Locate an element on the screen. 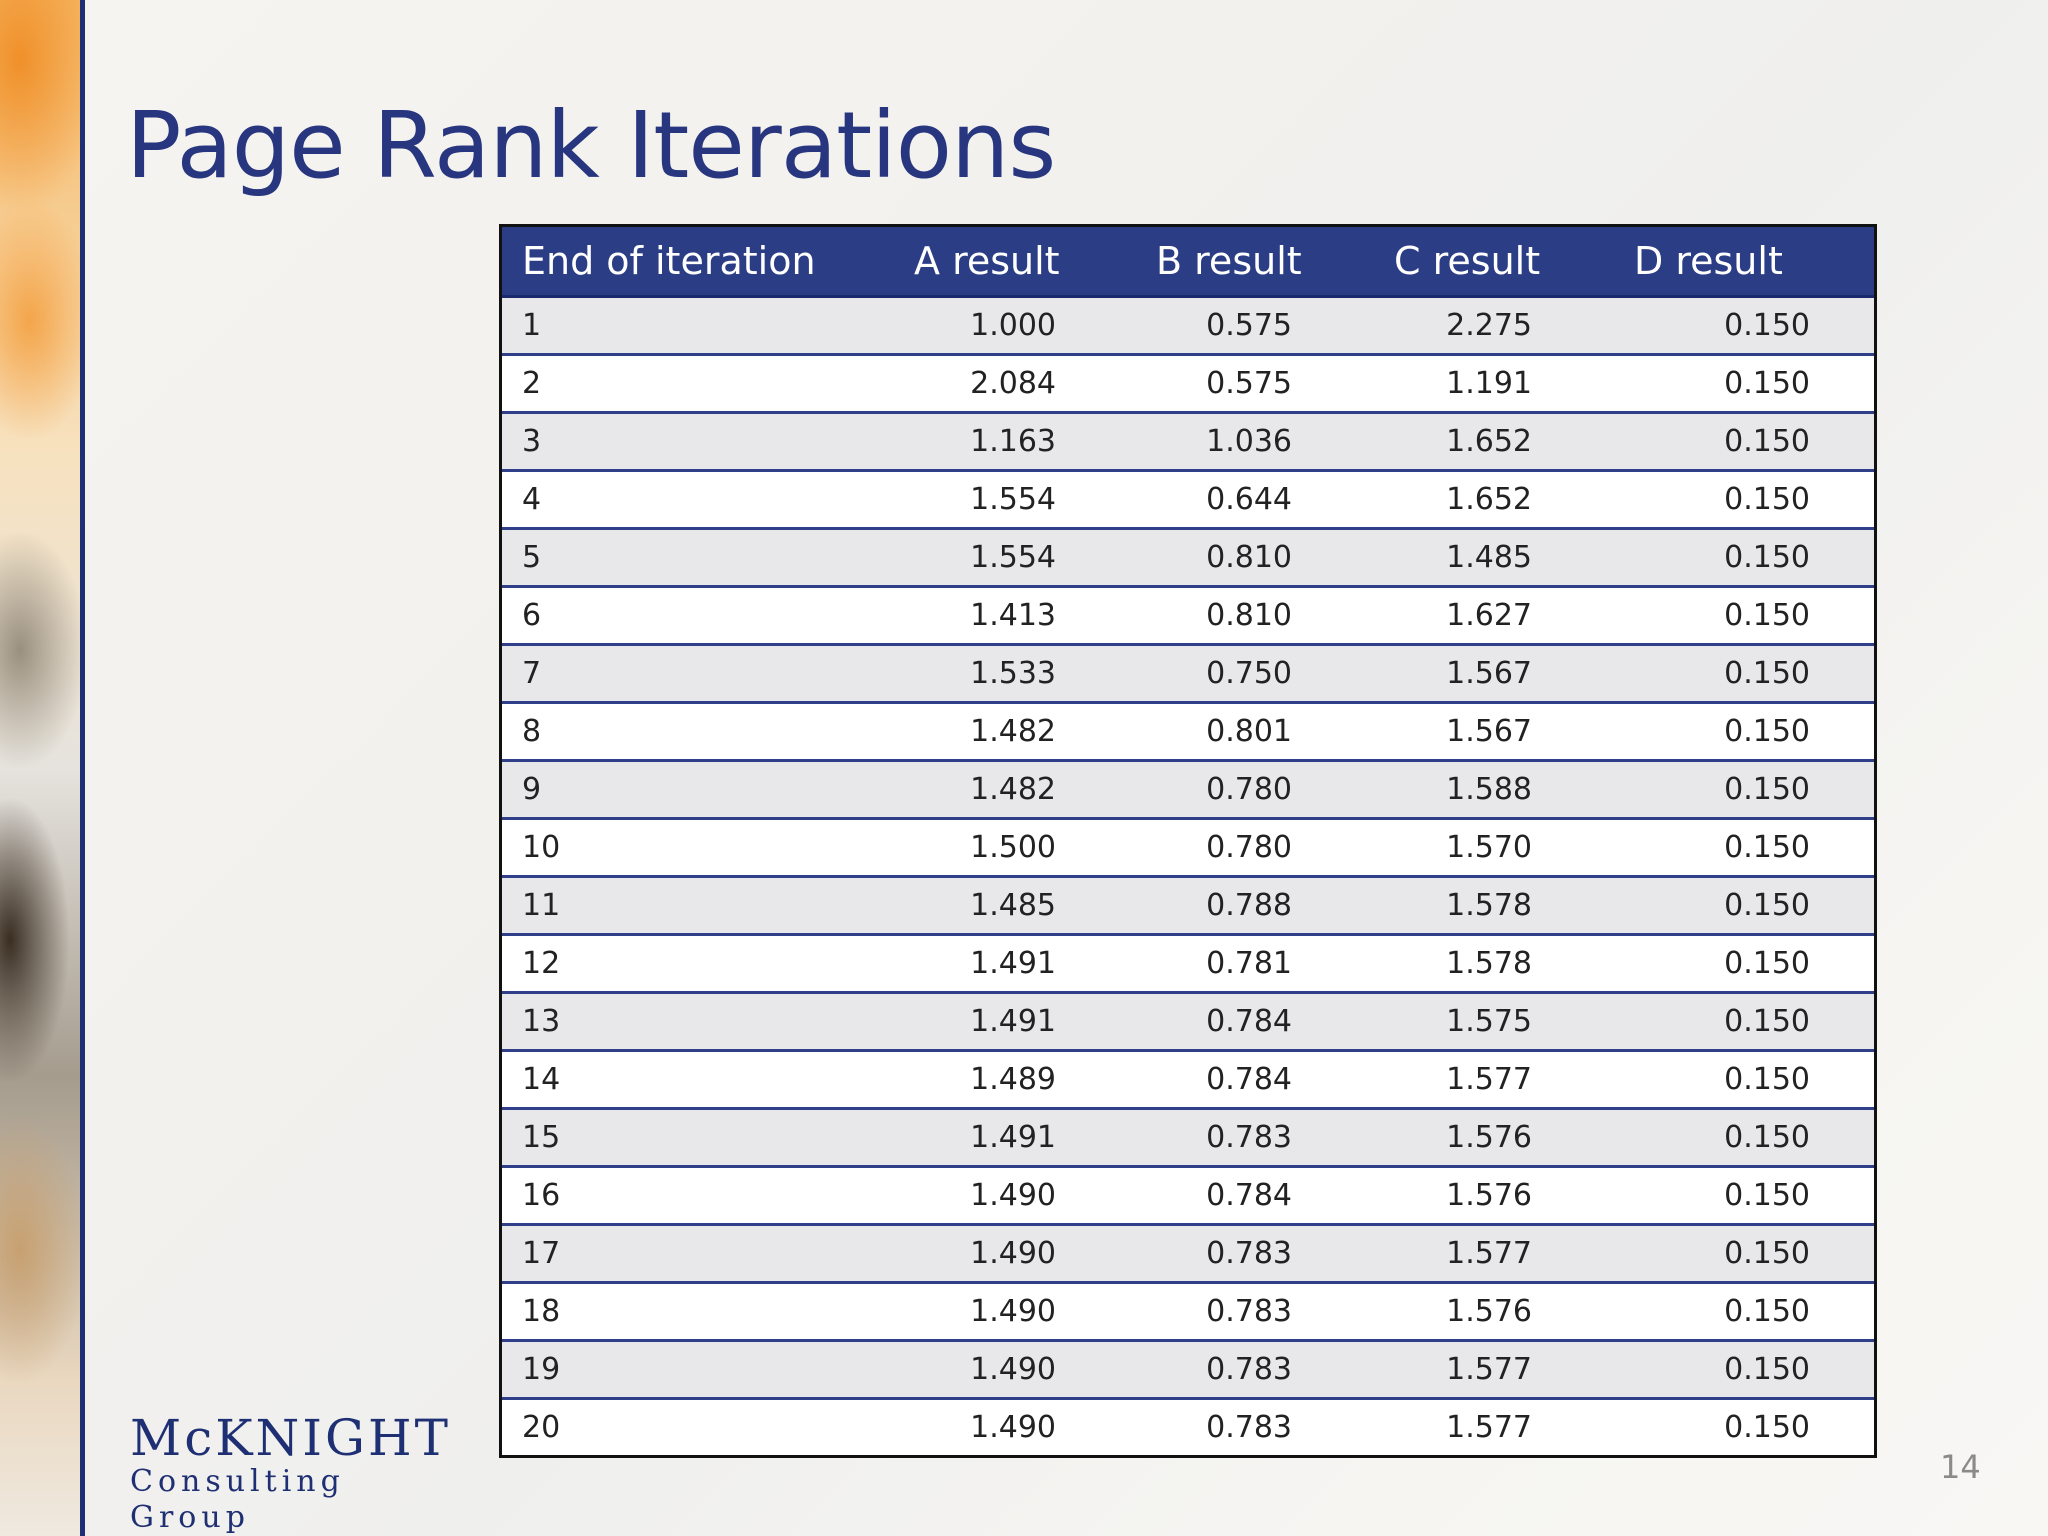 The width and height of the screenshot is (2048, 1536). cell-iteration: 15 is located at coordinates (698, 1138).